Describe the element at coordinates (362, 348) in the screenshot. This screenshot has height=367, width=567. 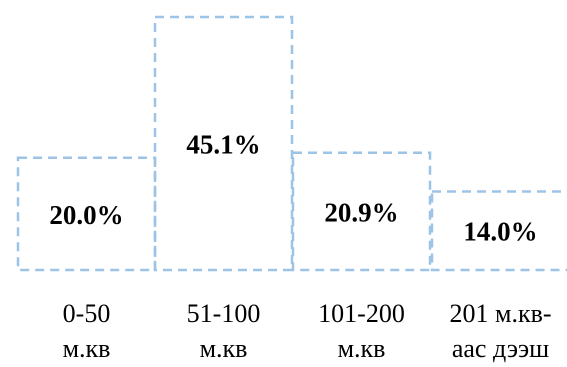
I see `category-label-3-line-2: м.кв` at that location.